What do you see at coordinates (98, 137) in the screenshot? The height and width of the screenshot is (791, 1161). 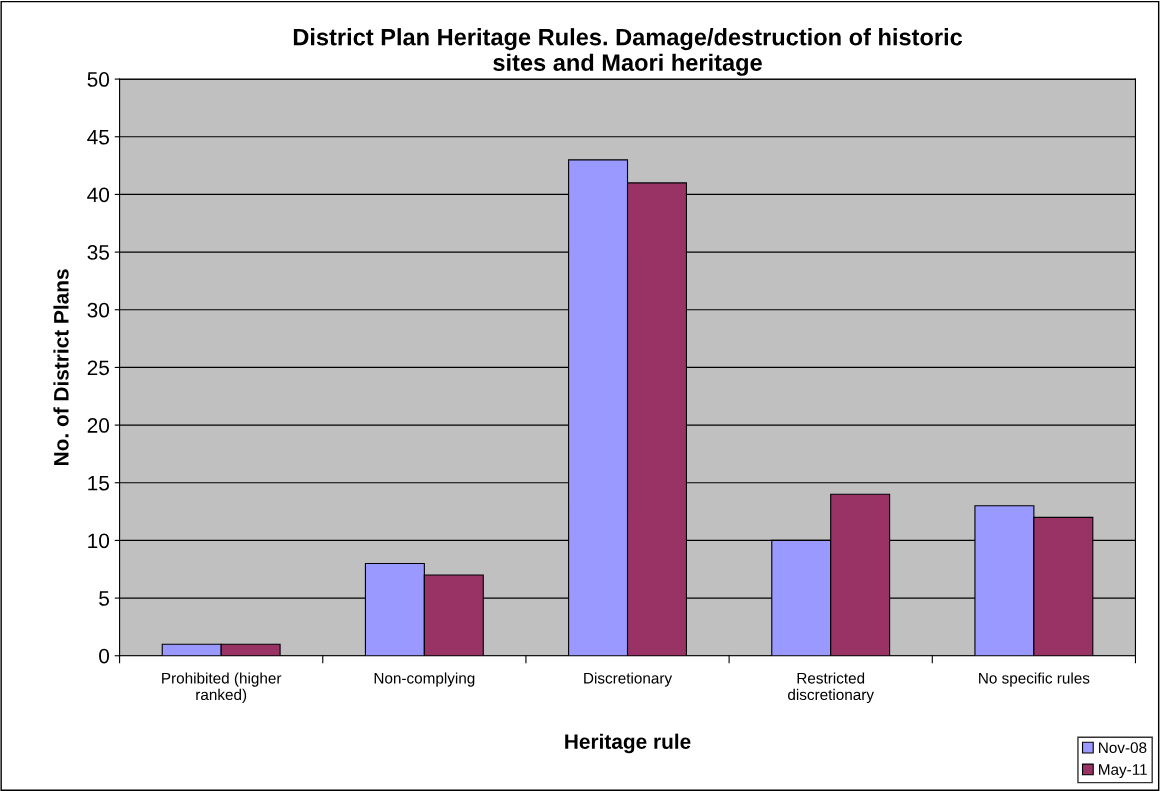 I see `y-tick-label: 45` at bounding box center [98, 137].